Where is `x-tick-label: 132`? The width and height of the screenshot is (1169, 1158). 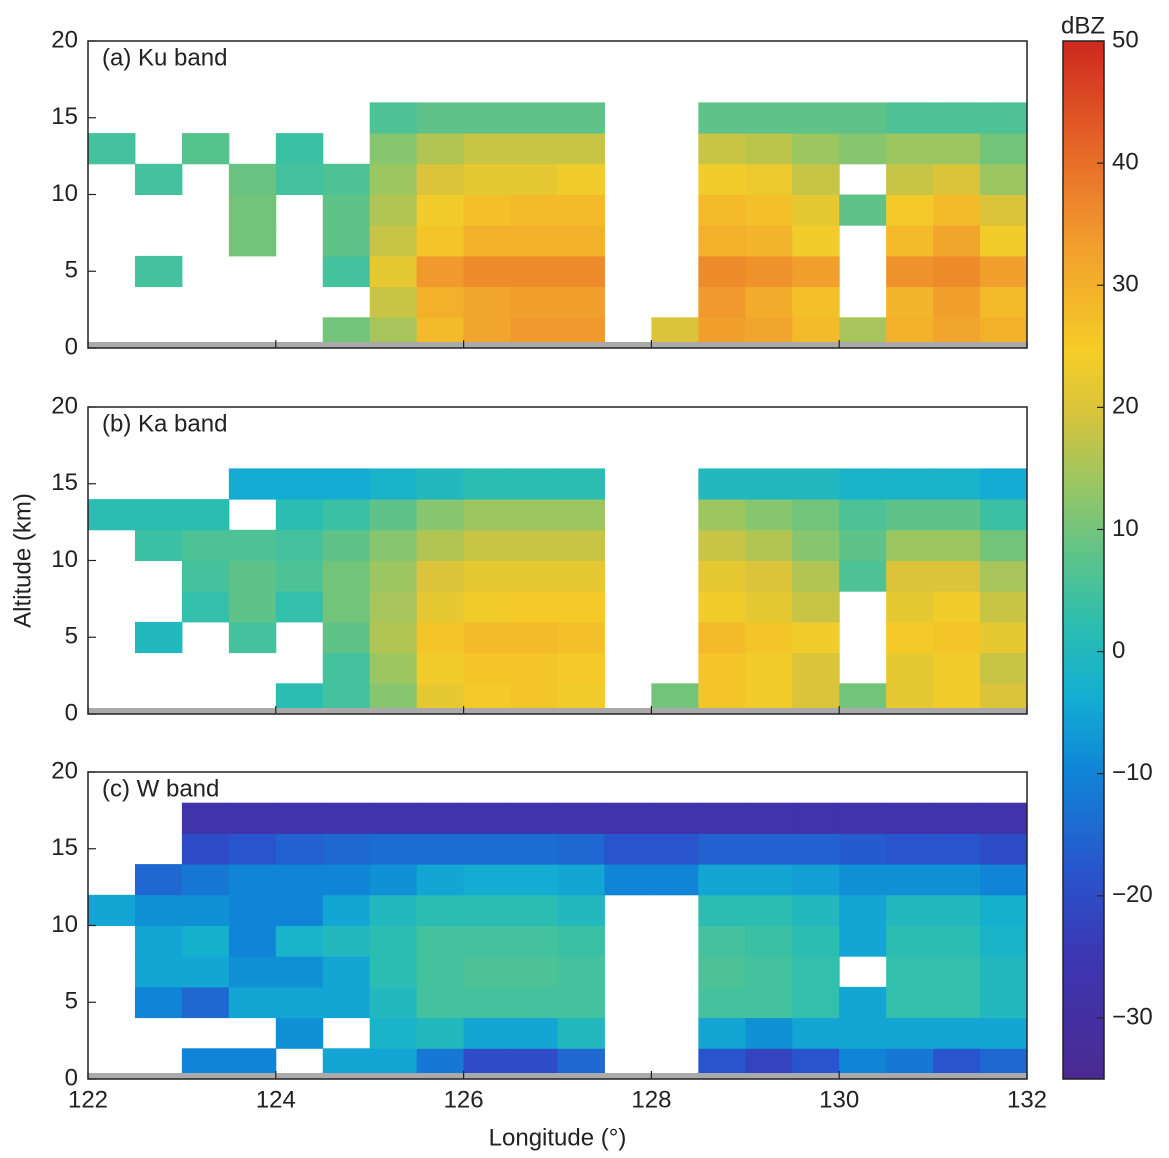
x-tick-label: 132 is located at coordinates (1027, 1099).